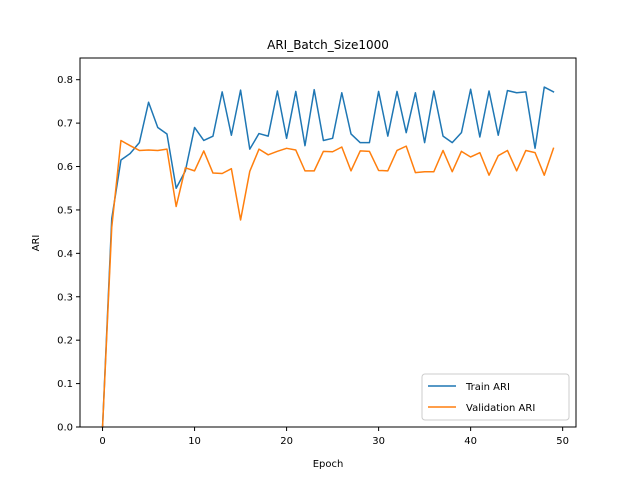 The image size is (640, 480). Describe the element at coordinates (65, 210) in the screenshot. I see `y-tick-label: 0.5` at that location.